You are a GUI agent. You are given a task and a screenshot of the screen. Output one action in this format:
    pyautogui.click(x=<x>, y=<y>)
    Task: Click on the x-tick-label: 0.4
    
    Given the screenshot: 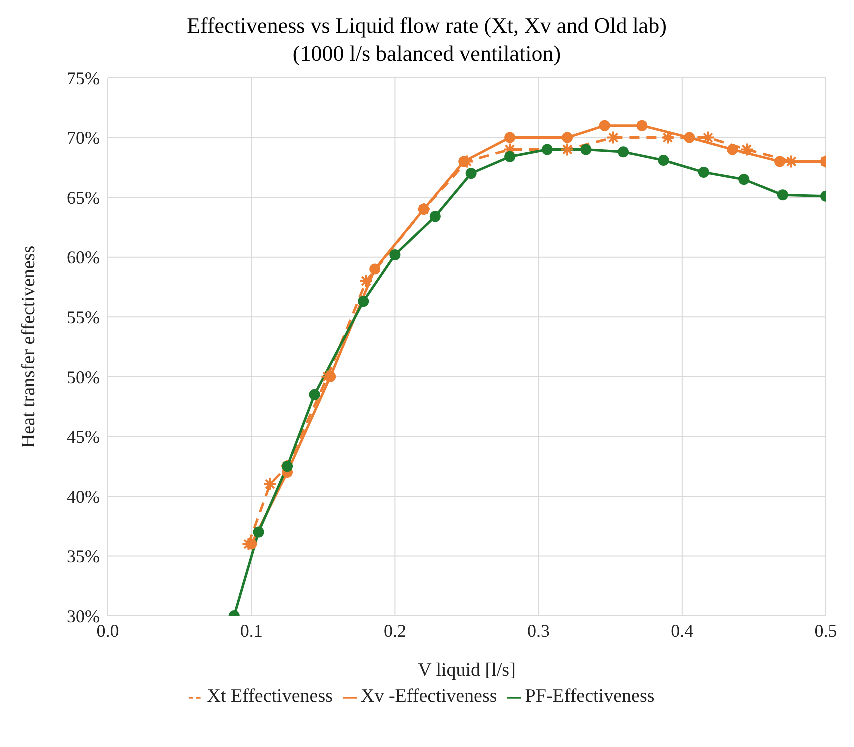 What is the action you would take?
    pyautogui.click(x=682, y=630)
    